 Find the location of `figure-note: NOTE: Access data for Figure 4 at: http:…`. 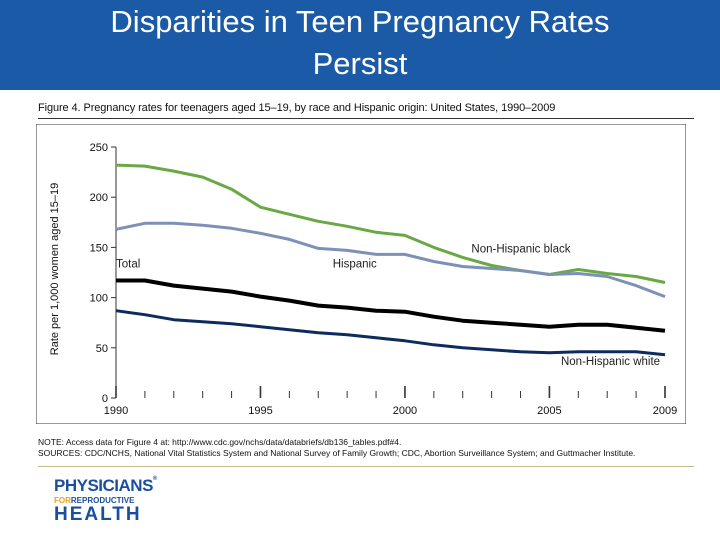

figure-note: NOTE: Access data for Figure 4 at: http:… is located at coordinates (220, 442).